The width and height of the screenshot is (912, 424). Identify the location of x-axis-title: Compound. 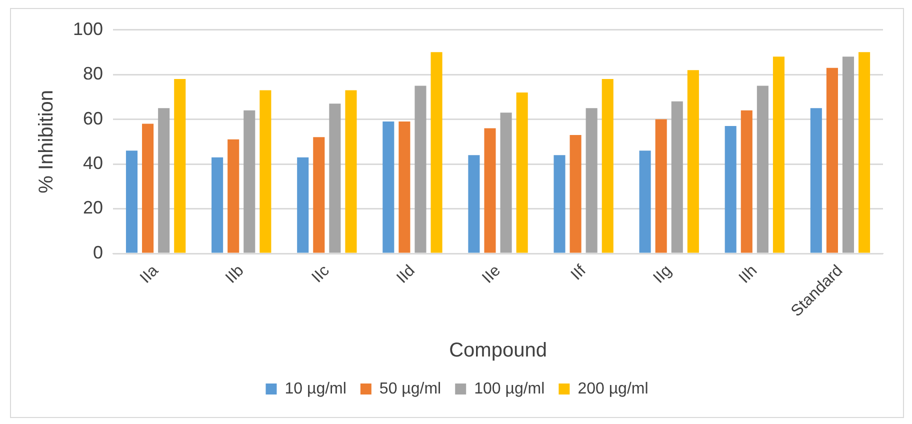
(498, 351).